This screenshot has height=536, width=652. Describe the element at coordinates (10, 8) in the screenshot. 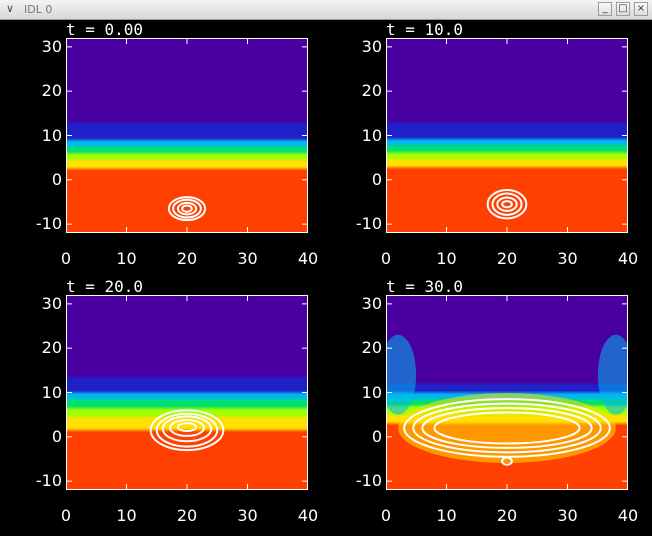

I see `chevron-down-icon: ∨` at that location.